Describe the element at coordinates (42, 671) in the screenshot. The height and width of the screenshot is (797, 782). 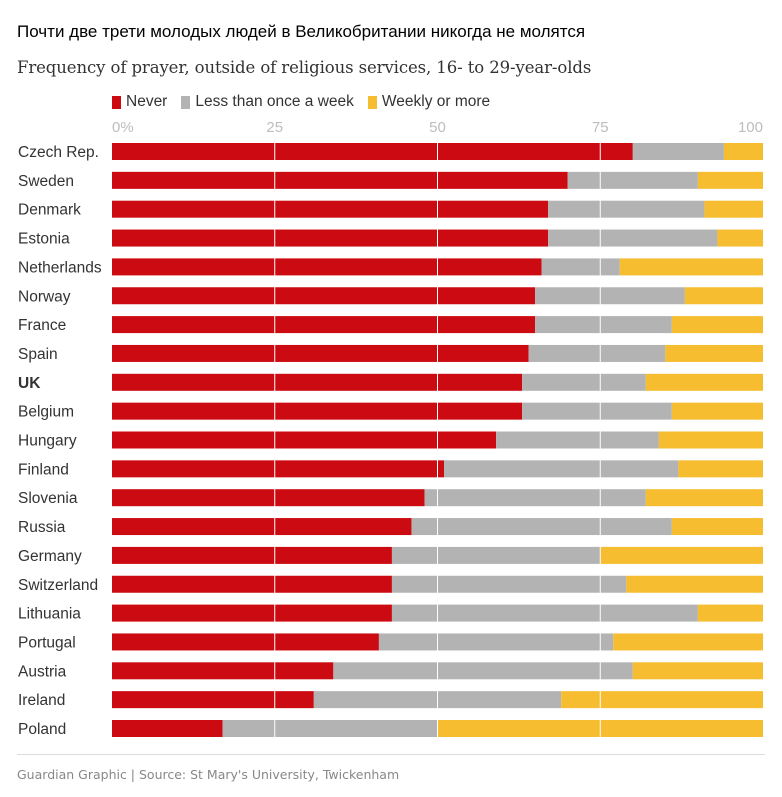
I see `category-label: Austria` at that location.